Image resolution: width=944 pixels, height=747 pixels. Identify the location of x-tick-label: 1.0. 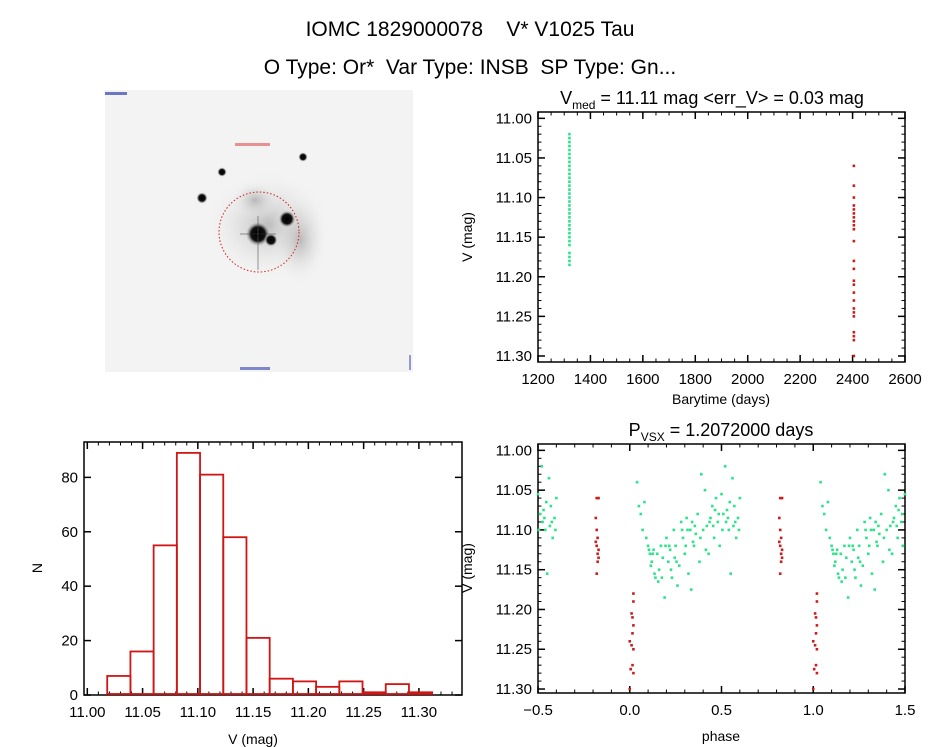
(813, 710).